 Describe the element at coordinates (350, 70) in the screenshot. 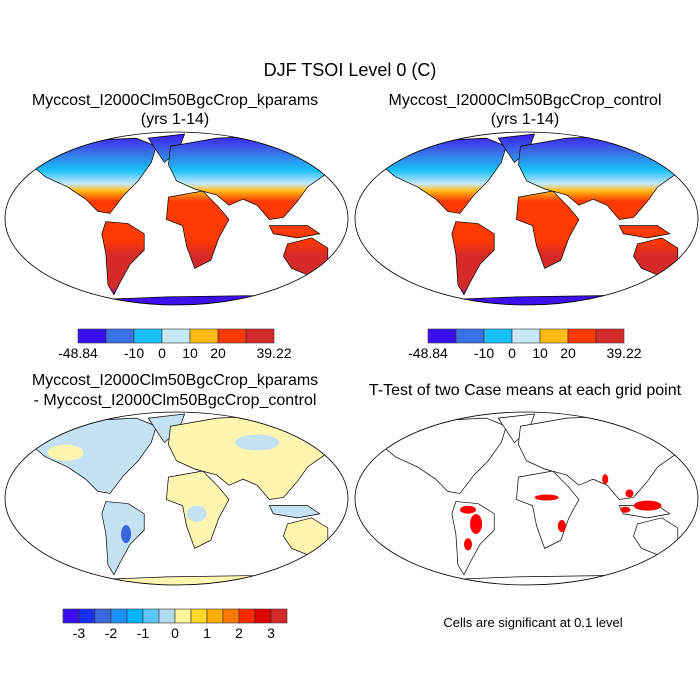

I see `figure-title: DJF TSOI Level 0 (C)` at that location.